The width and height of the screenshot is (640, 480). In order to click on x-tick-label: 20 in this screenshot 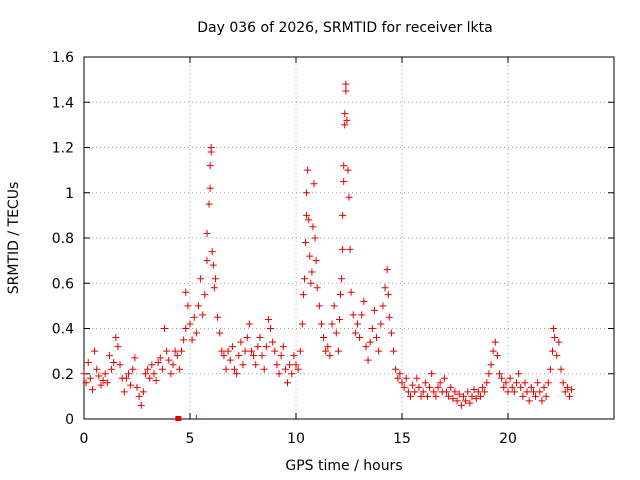, I will do `click(508, 439)`.